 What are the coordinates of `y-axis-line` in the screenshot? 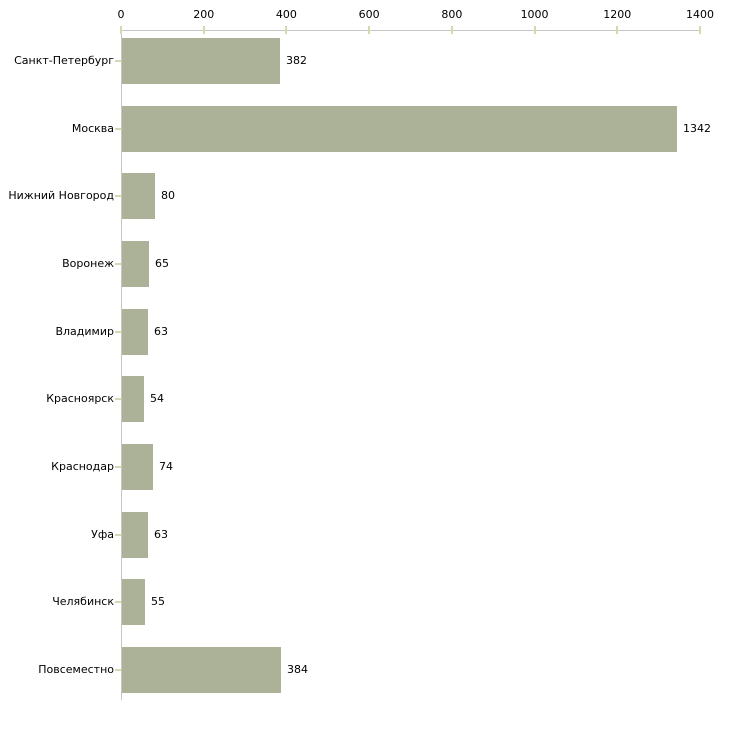 It's located at (121, 365).